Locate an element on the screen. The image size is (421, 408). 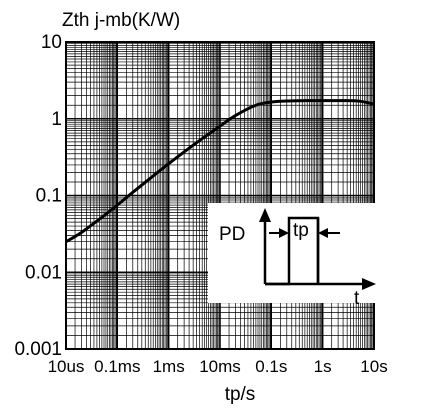
y-tick-label: 0.001 is located at coordinates (38, 349).